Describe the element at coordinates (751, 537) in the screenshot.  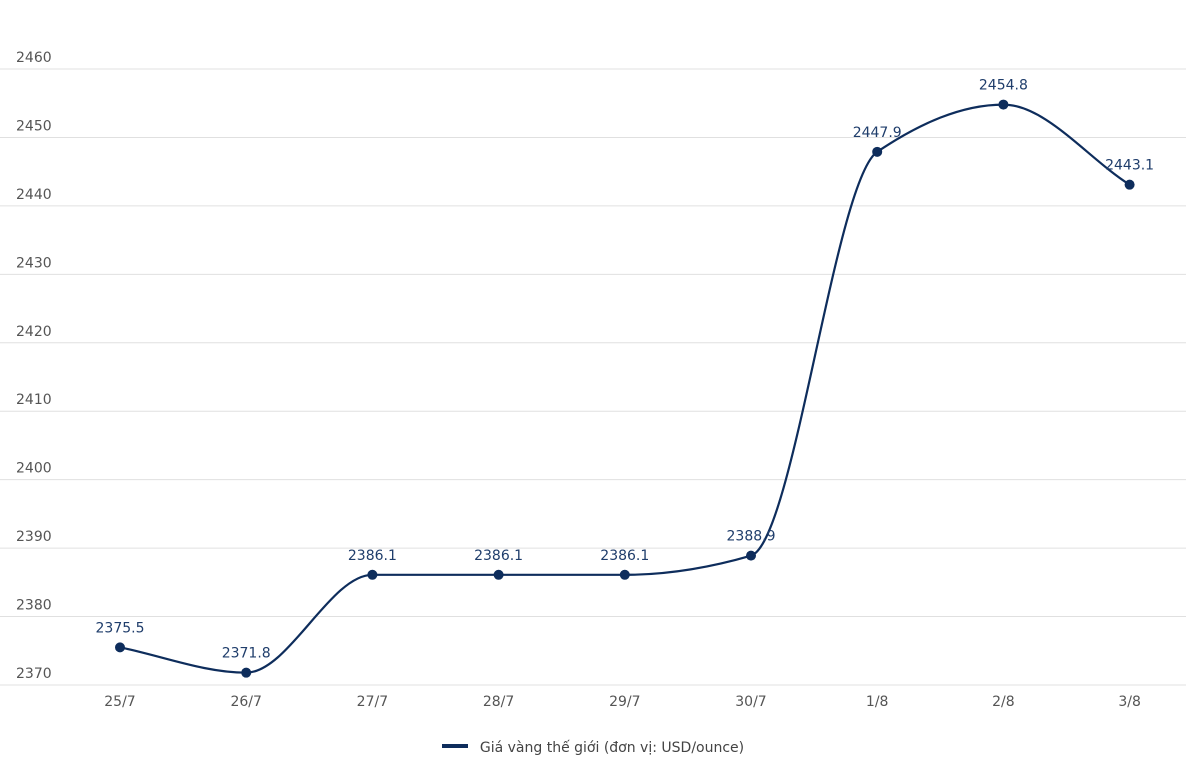
I see `data-label: 2388.9` at that location.